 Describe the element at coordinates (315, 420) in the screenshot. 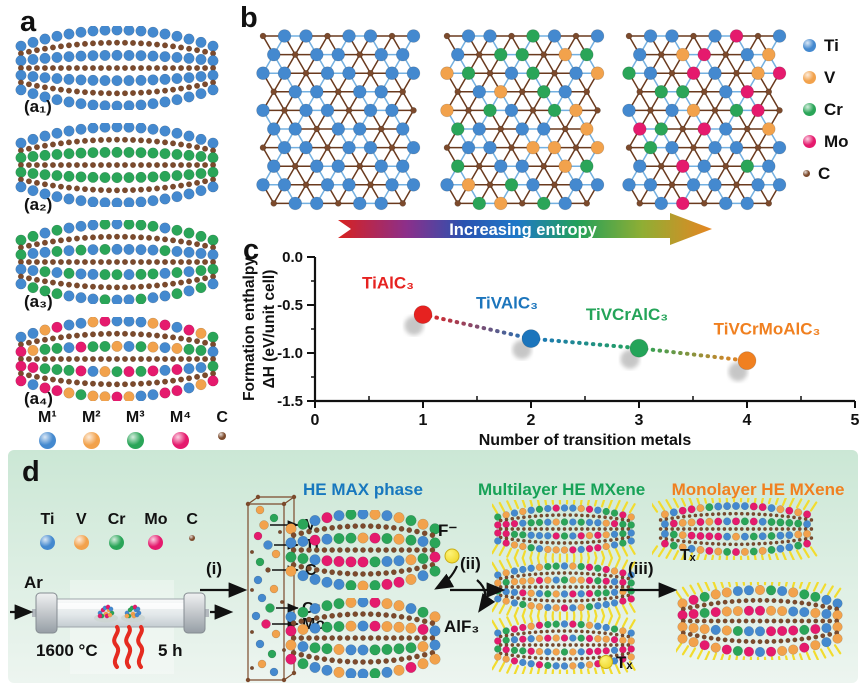

I see `svg-text: 0` at that location.